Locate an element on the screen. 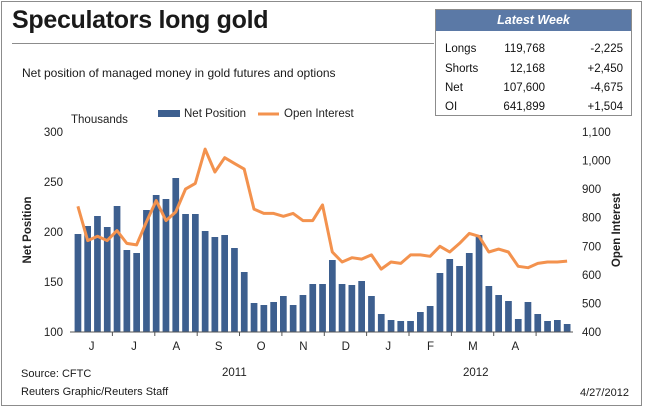  publish-date: 4/27/2012 is located at coordinates (604, 393).